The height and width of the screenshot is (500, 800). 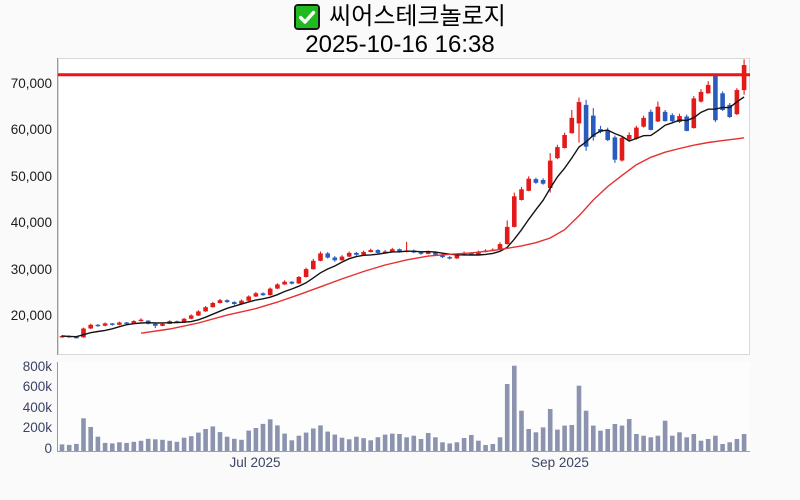 I want to click on volume-axis-label: 600k, so click(x=37, y=386).